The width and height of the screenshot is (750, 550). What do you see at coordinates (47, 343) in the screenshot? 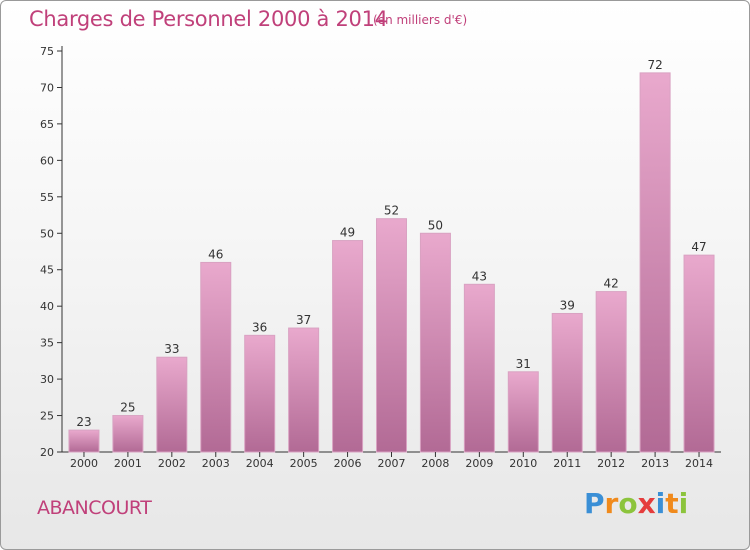
I see `y-tick-label: 35` at bounding box center [47, 343].